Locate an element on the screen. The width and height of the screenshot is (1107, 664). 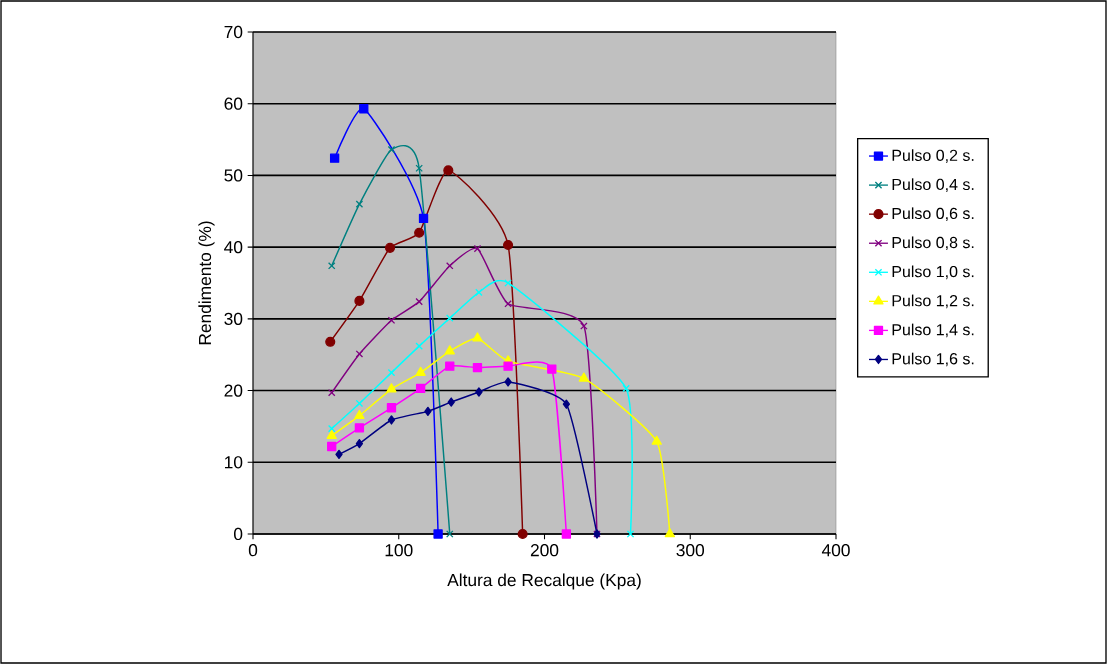
y-tick-label: 50 is located at coordinates (233, 175).